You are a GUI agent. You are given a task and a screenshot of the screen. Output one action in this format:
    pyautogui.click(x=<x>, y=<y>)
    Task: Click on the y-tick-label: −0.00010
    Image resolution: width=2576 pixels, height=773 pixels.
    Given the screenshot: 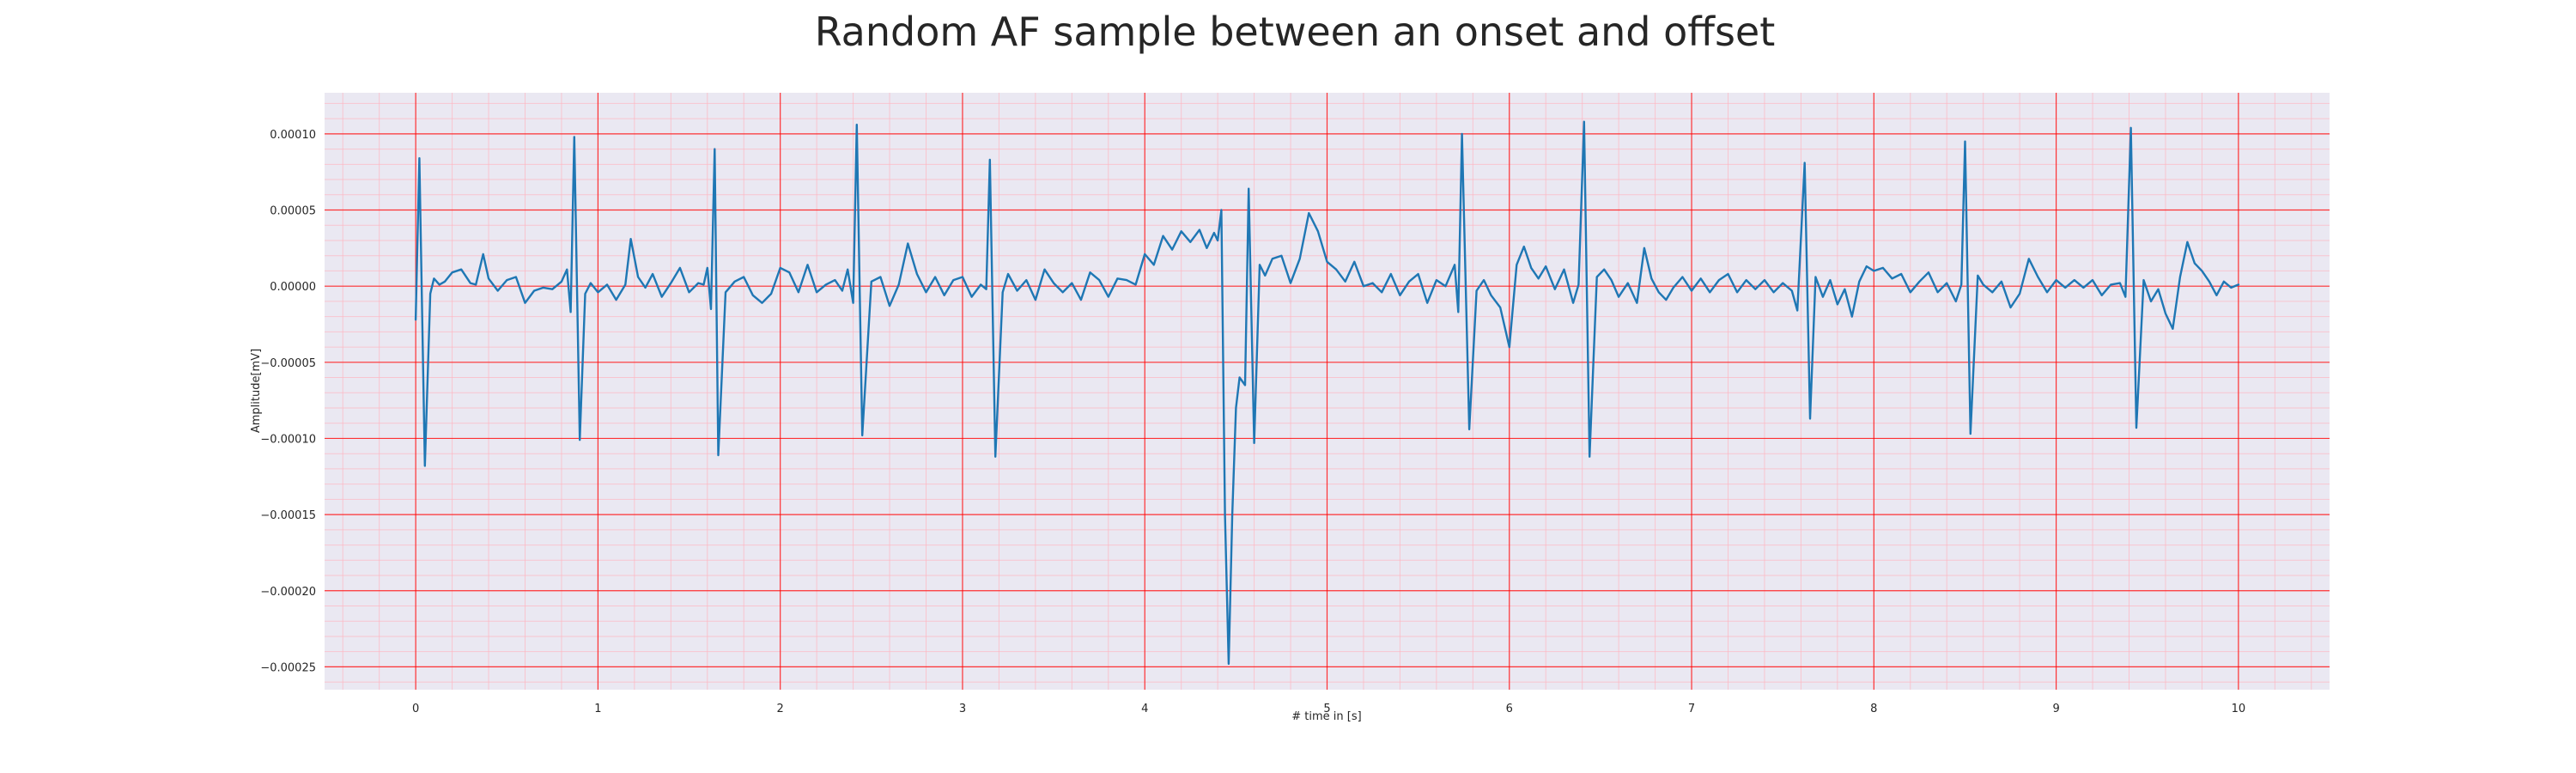 What is the action you would take?
    pyautogui.click(x=288, y=439)
    